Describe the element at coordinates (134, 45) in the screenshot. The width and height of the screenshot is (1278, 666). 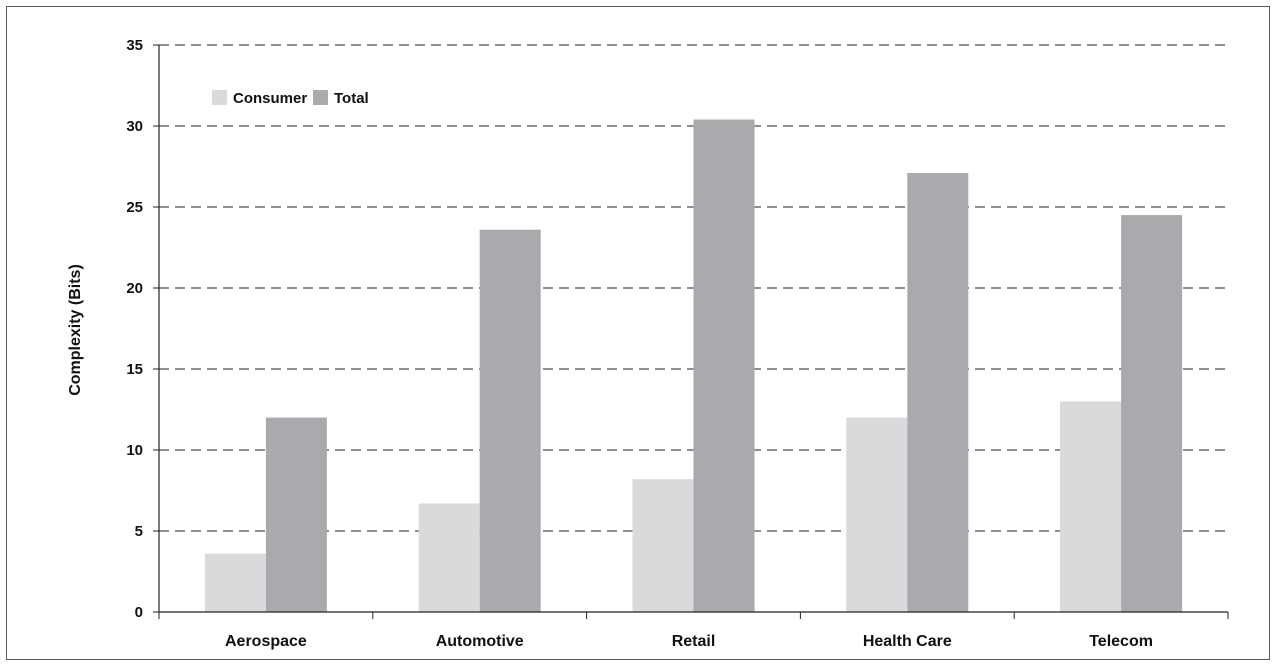
I see `y-tick-label: 35` at that location.